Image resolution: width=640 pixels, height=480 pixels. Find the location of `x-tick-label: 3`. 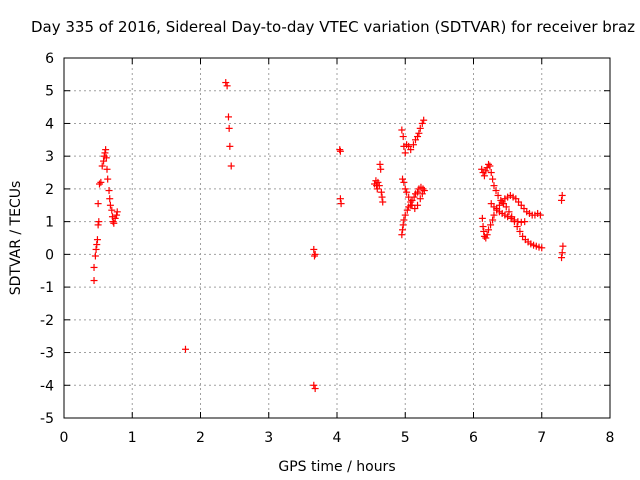

x-tick-label: 3 is located at coordinates (268, 438).